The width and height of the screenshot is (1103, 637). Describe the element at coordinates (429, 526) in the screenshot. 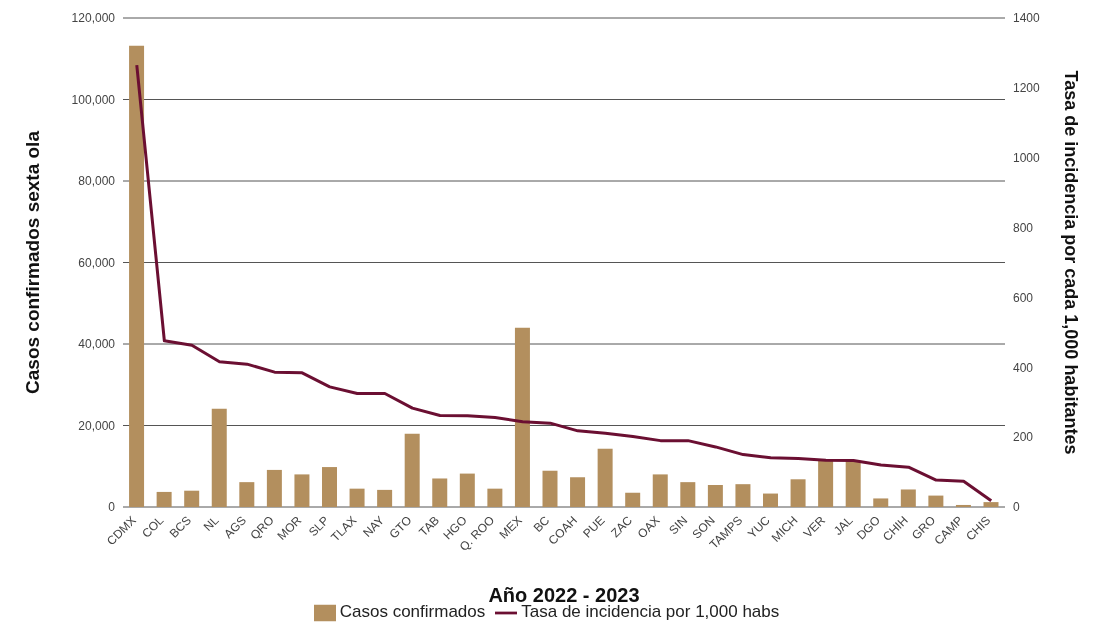

I see `x-tick-label: TAB` at that location.